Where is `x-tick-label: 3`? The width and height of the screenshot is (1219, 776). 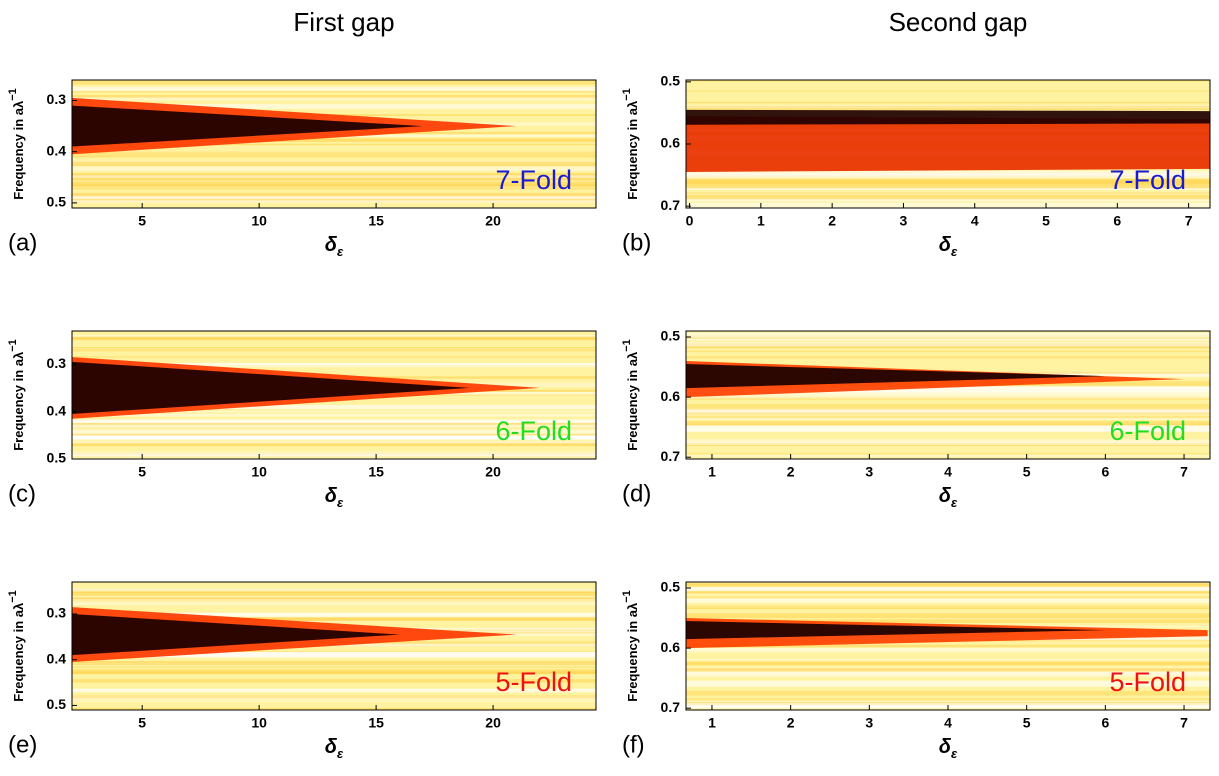 x-tick-label: 3 is located at coordinates (904, 221).